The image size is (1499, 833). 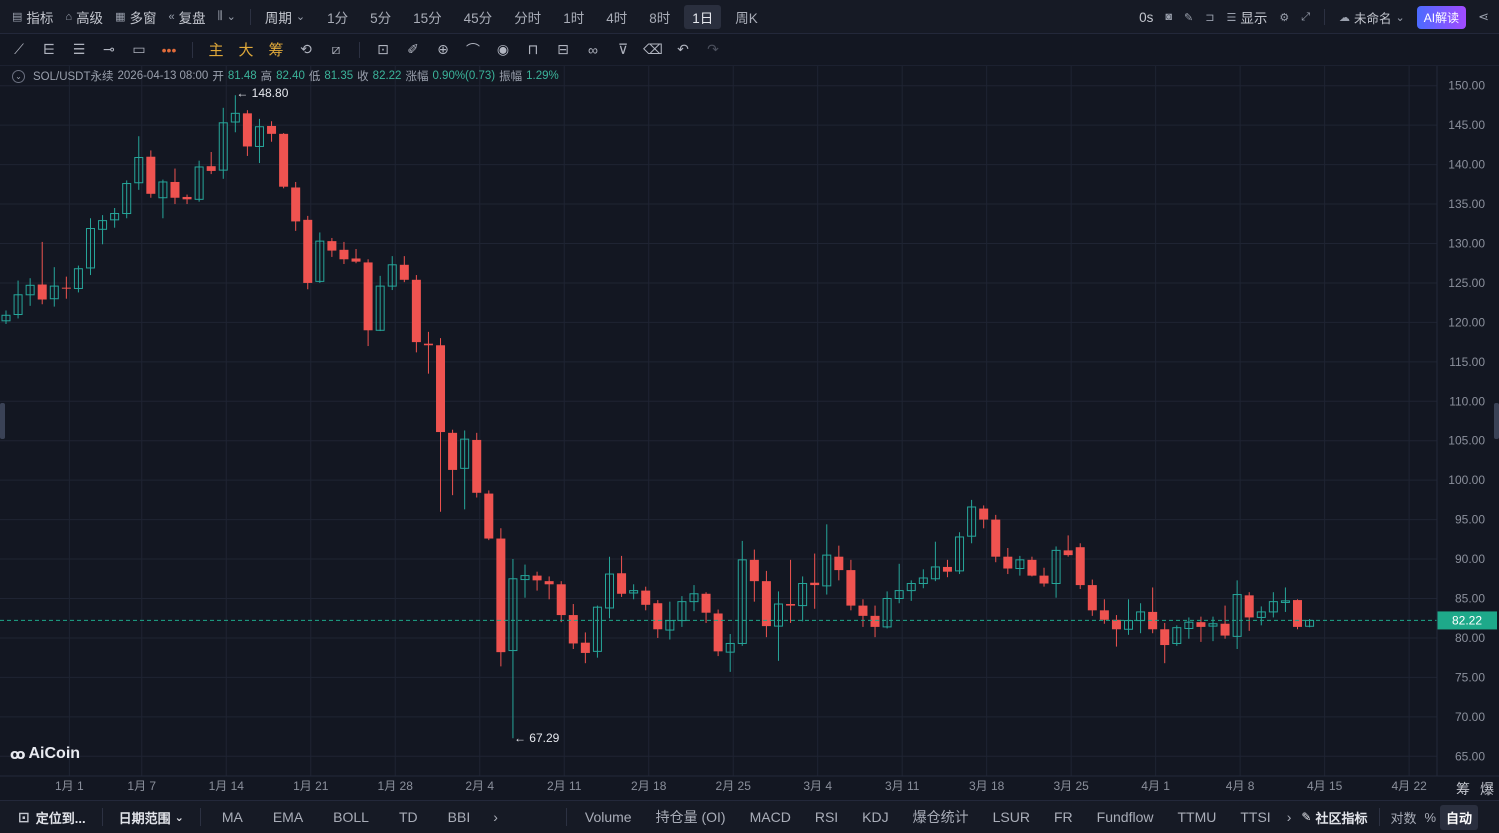 I want to click on indicator-item: 持仓量 (OI), so click(x=690, y=817).